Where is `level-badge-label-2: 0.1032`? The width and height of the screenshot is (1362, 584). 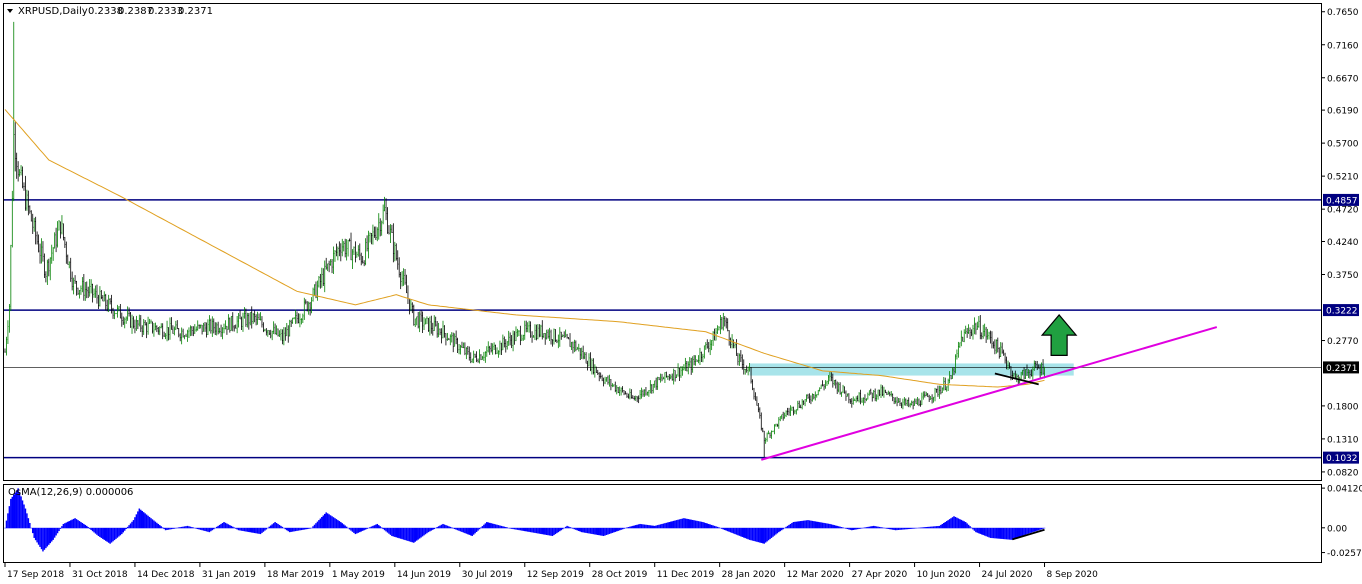
level-badge-label-2: 0.1032 is located at coordinates (1342, 459).